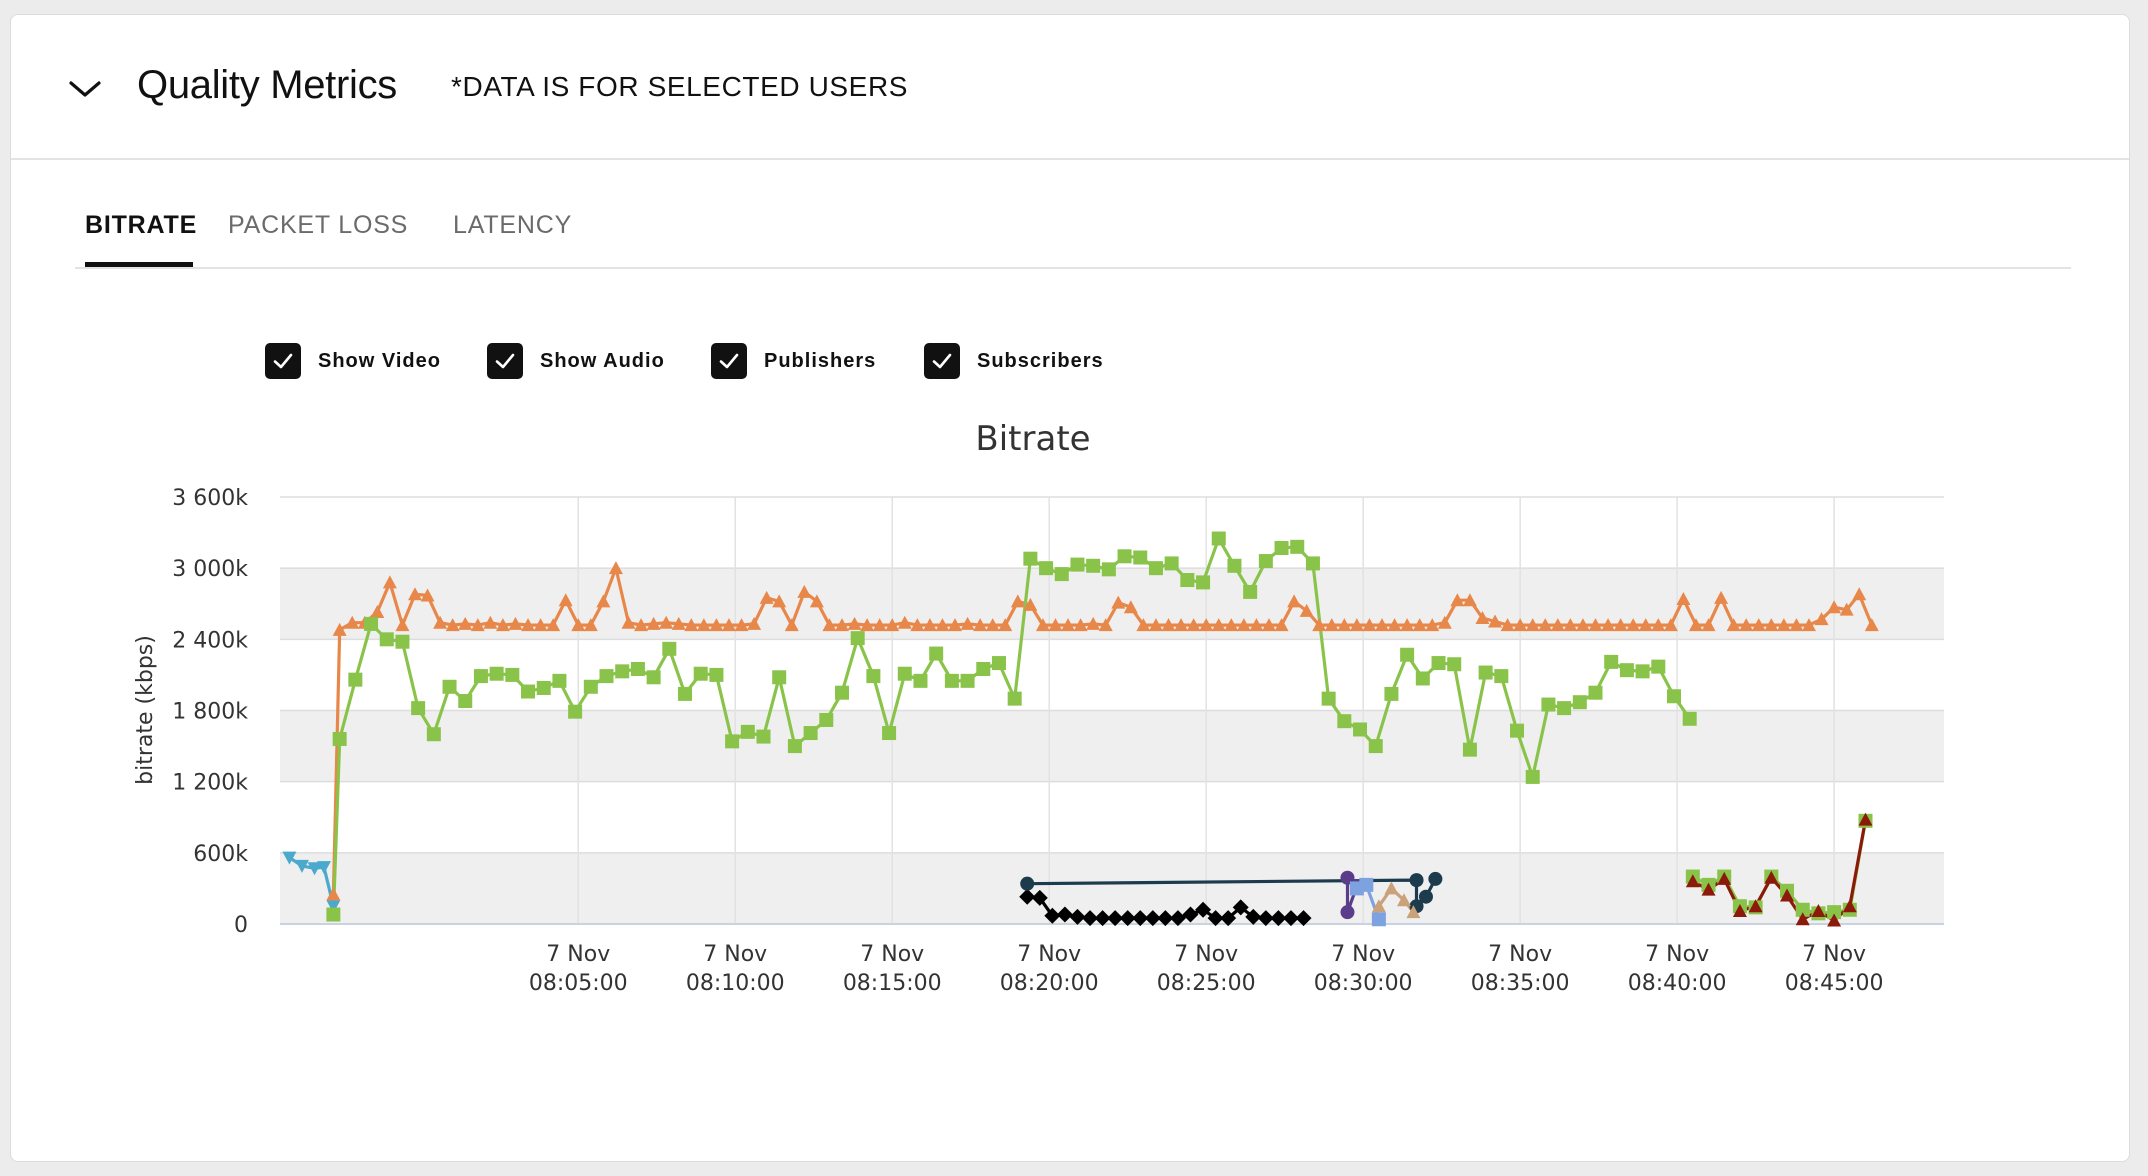 The image size is (2148, 1176). Describe the element at coordinates (1206, 983) in the screenshot. I see `x-tick-time-label: 08:25:00` at that location.